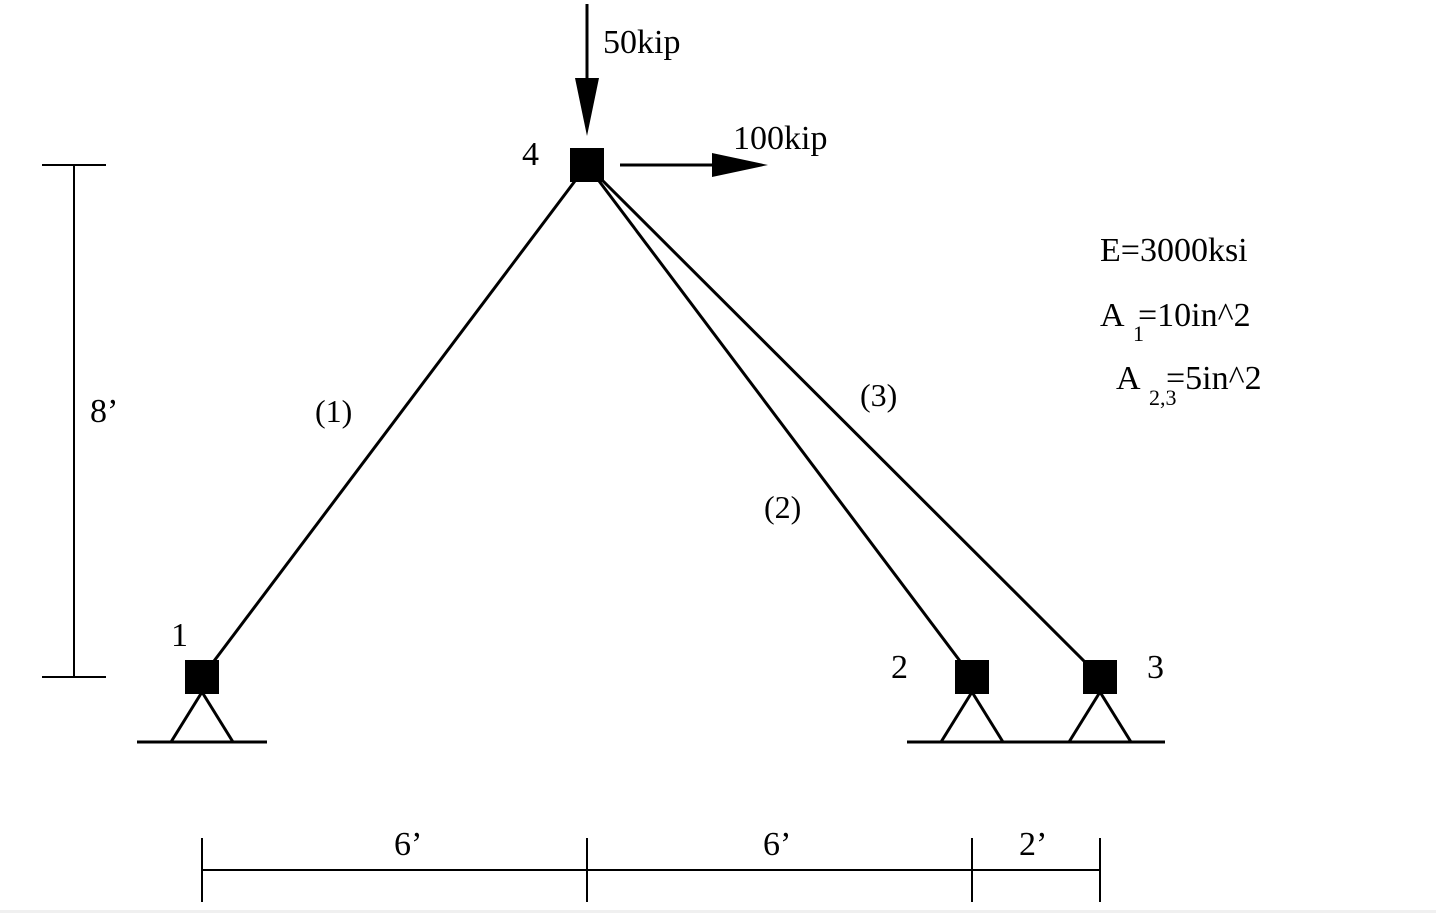 The width and height of the screenshot is (1436, 913). What do you see at coordinates (1128, 378) in the screenshot?
I see `area-23-symbol: A` at bounding box center [1128, 378].